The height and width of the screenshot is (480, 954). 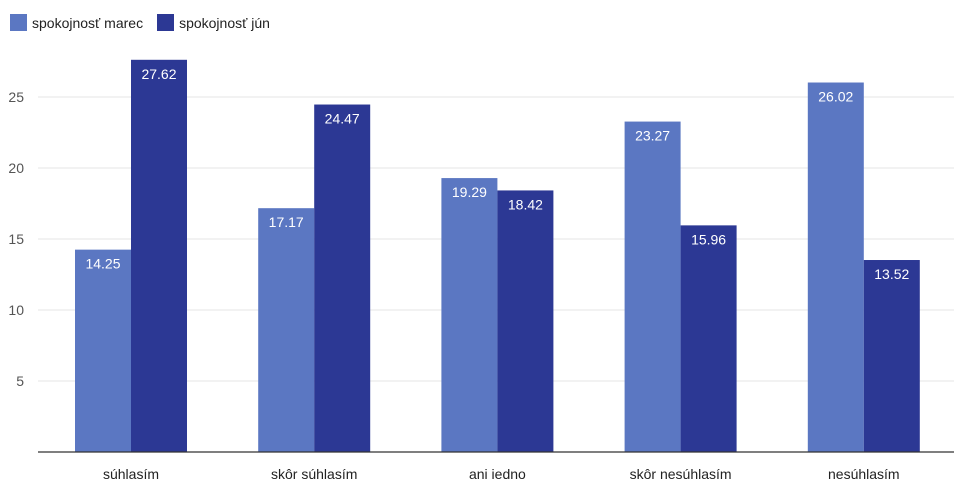 I want to click on y-tick-label: 25, so click(x=16, y=97).